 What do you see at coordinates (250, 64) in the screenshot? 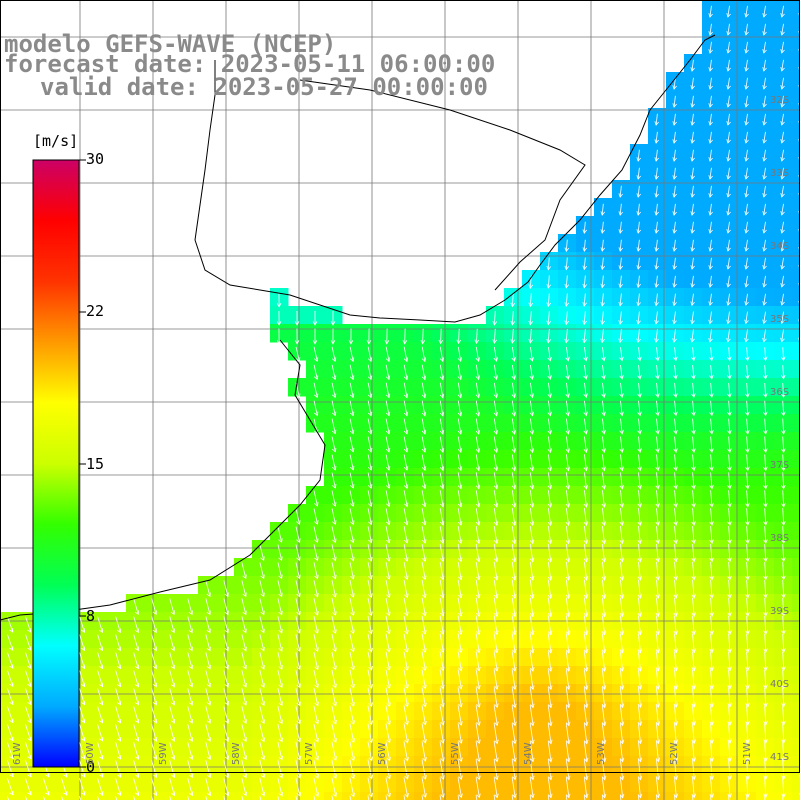
I see `title-forecast-date: forecast date: 2023-05-11 06:00:00` at bounding box center [250, 64].